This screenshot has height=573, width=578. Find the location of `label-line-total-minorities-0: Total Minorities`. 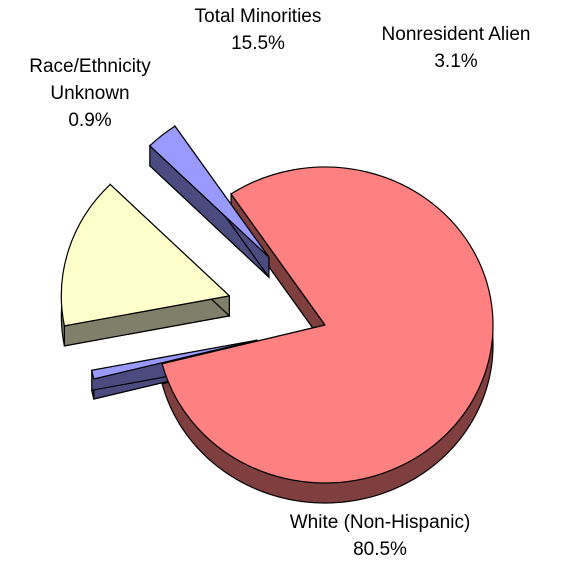

label-line-total-minorities-0: Total Minorities is located at coordinates (258, 16).